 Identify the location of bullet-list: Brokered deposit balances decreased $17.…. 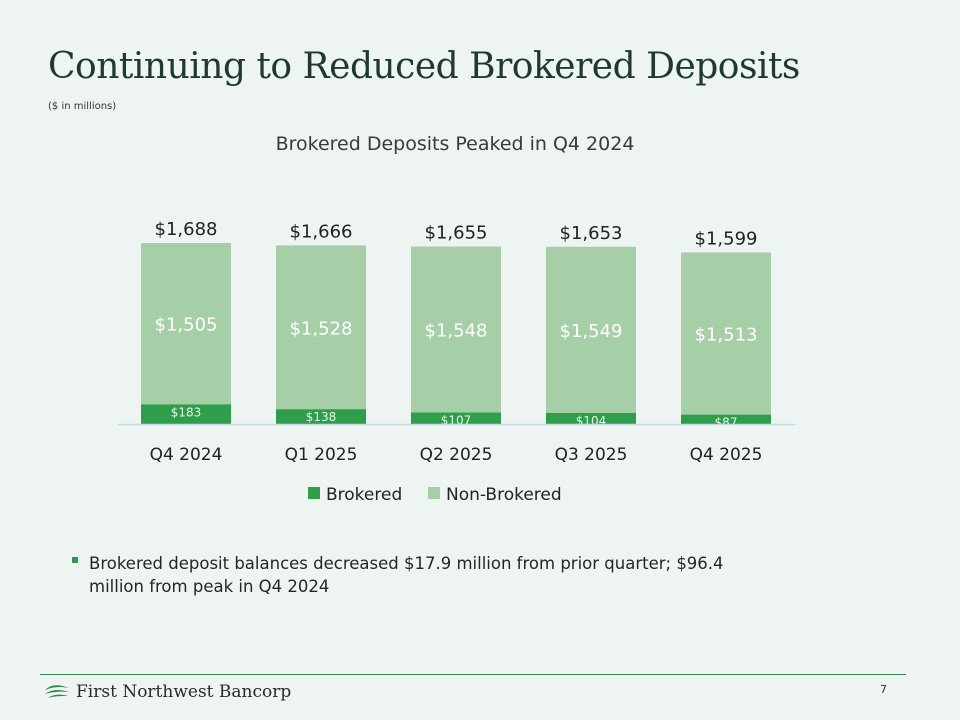
(422, 575).